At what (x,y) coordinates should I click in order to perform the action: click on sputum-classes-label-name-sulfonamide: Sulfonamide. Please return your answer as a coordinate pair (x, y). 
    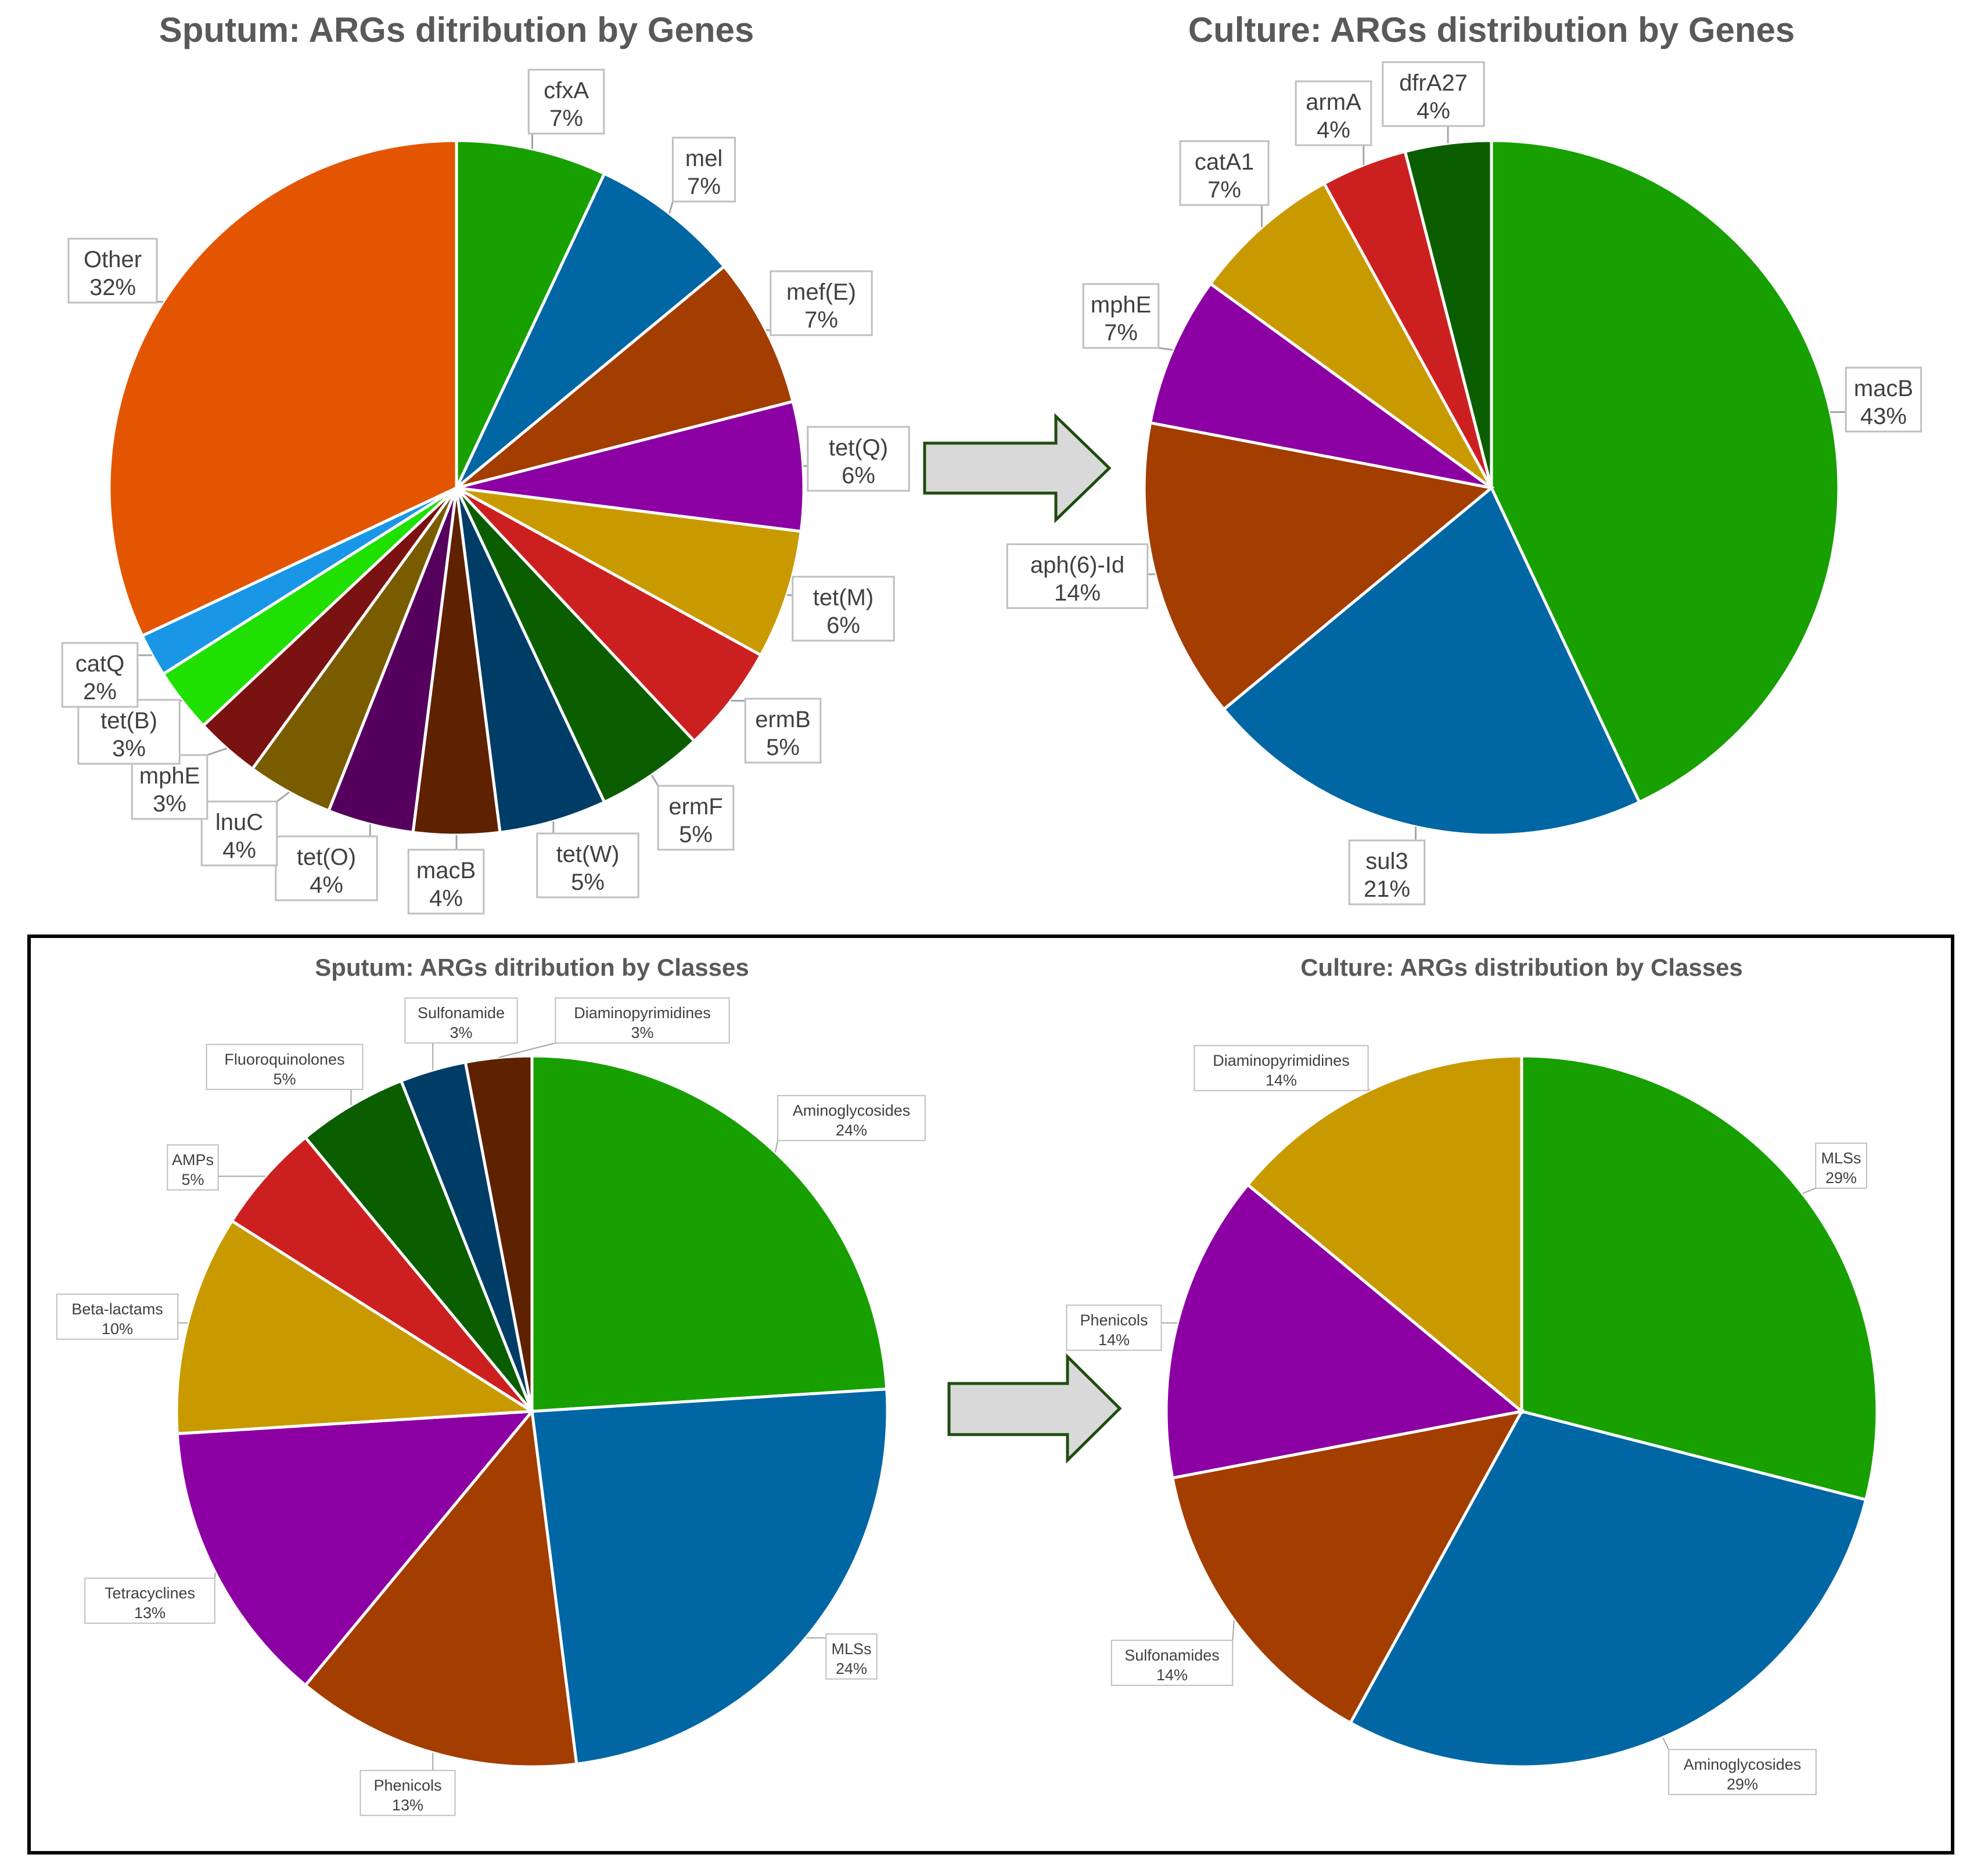
    Looking at the image, I should click on (461, 1013).